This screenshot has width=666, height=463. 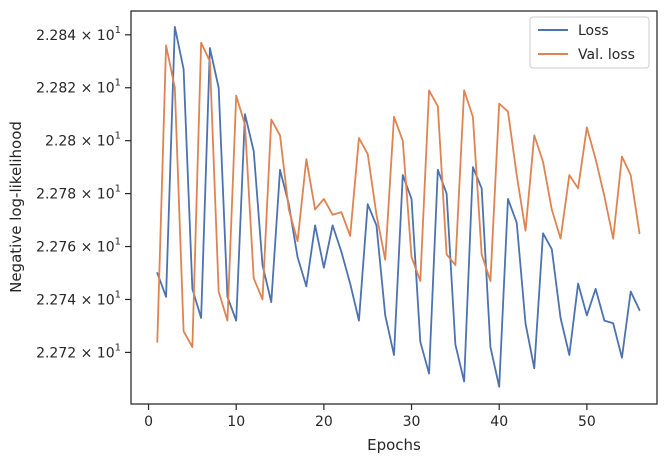 What do you see at coordinates (236, 422) in the screenshot?
I see `x-tick-label: 10` at bounding box center [236, 422].